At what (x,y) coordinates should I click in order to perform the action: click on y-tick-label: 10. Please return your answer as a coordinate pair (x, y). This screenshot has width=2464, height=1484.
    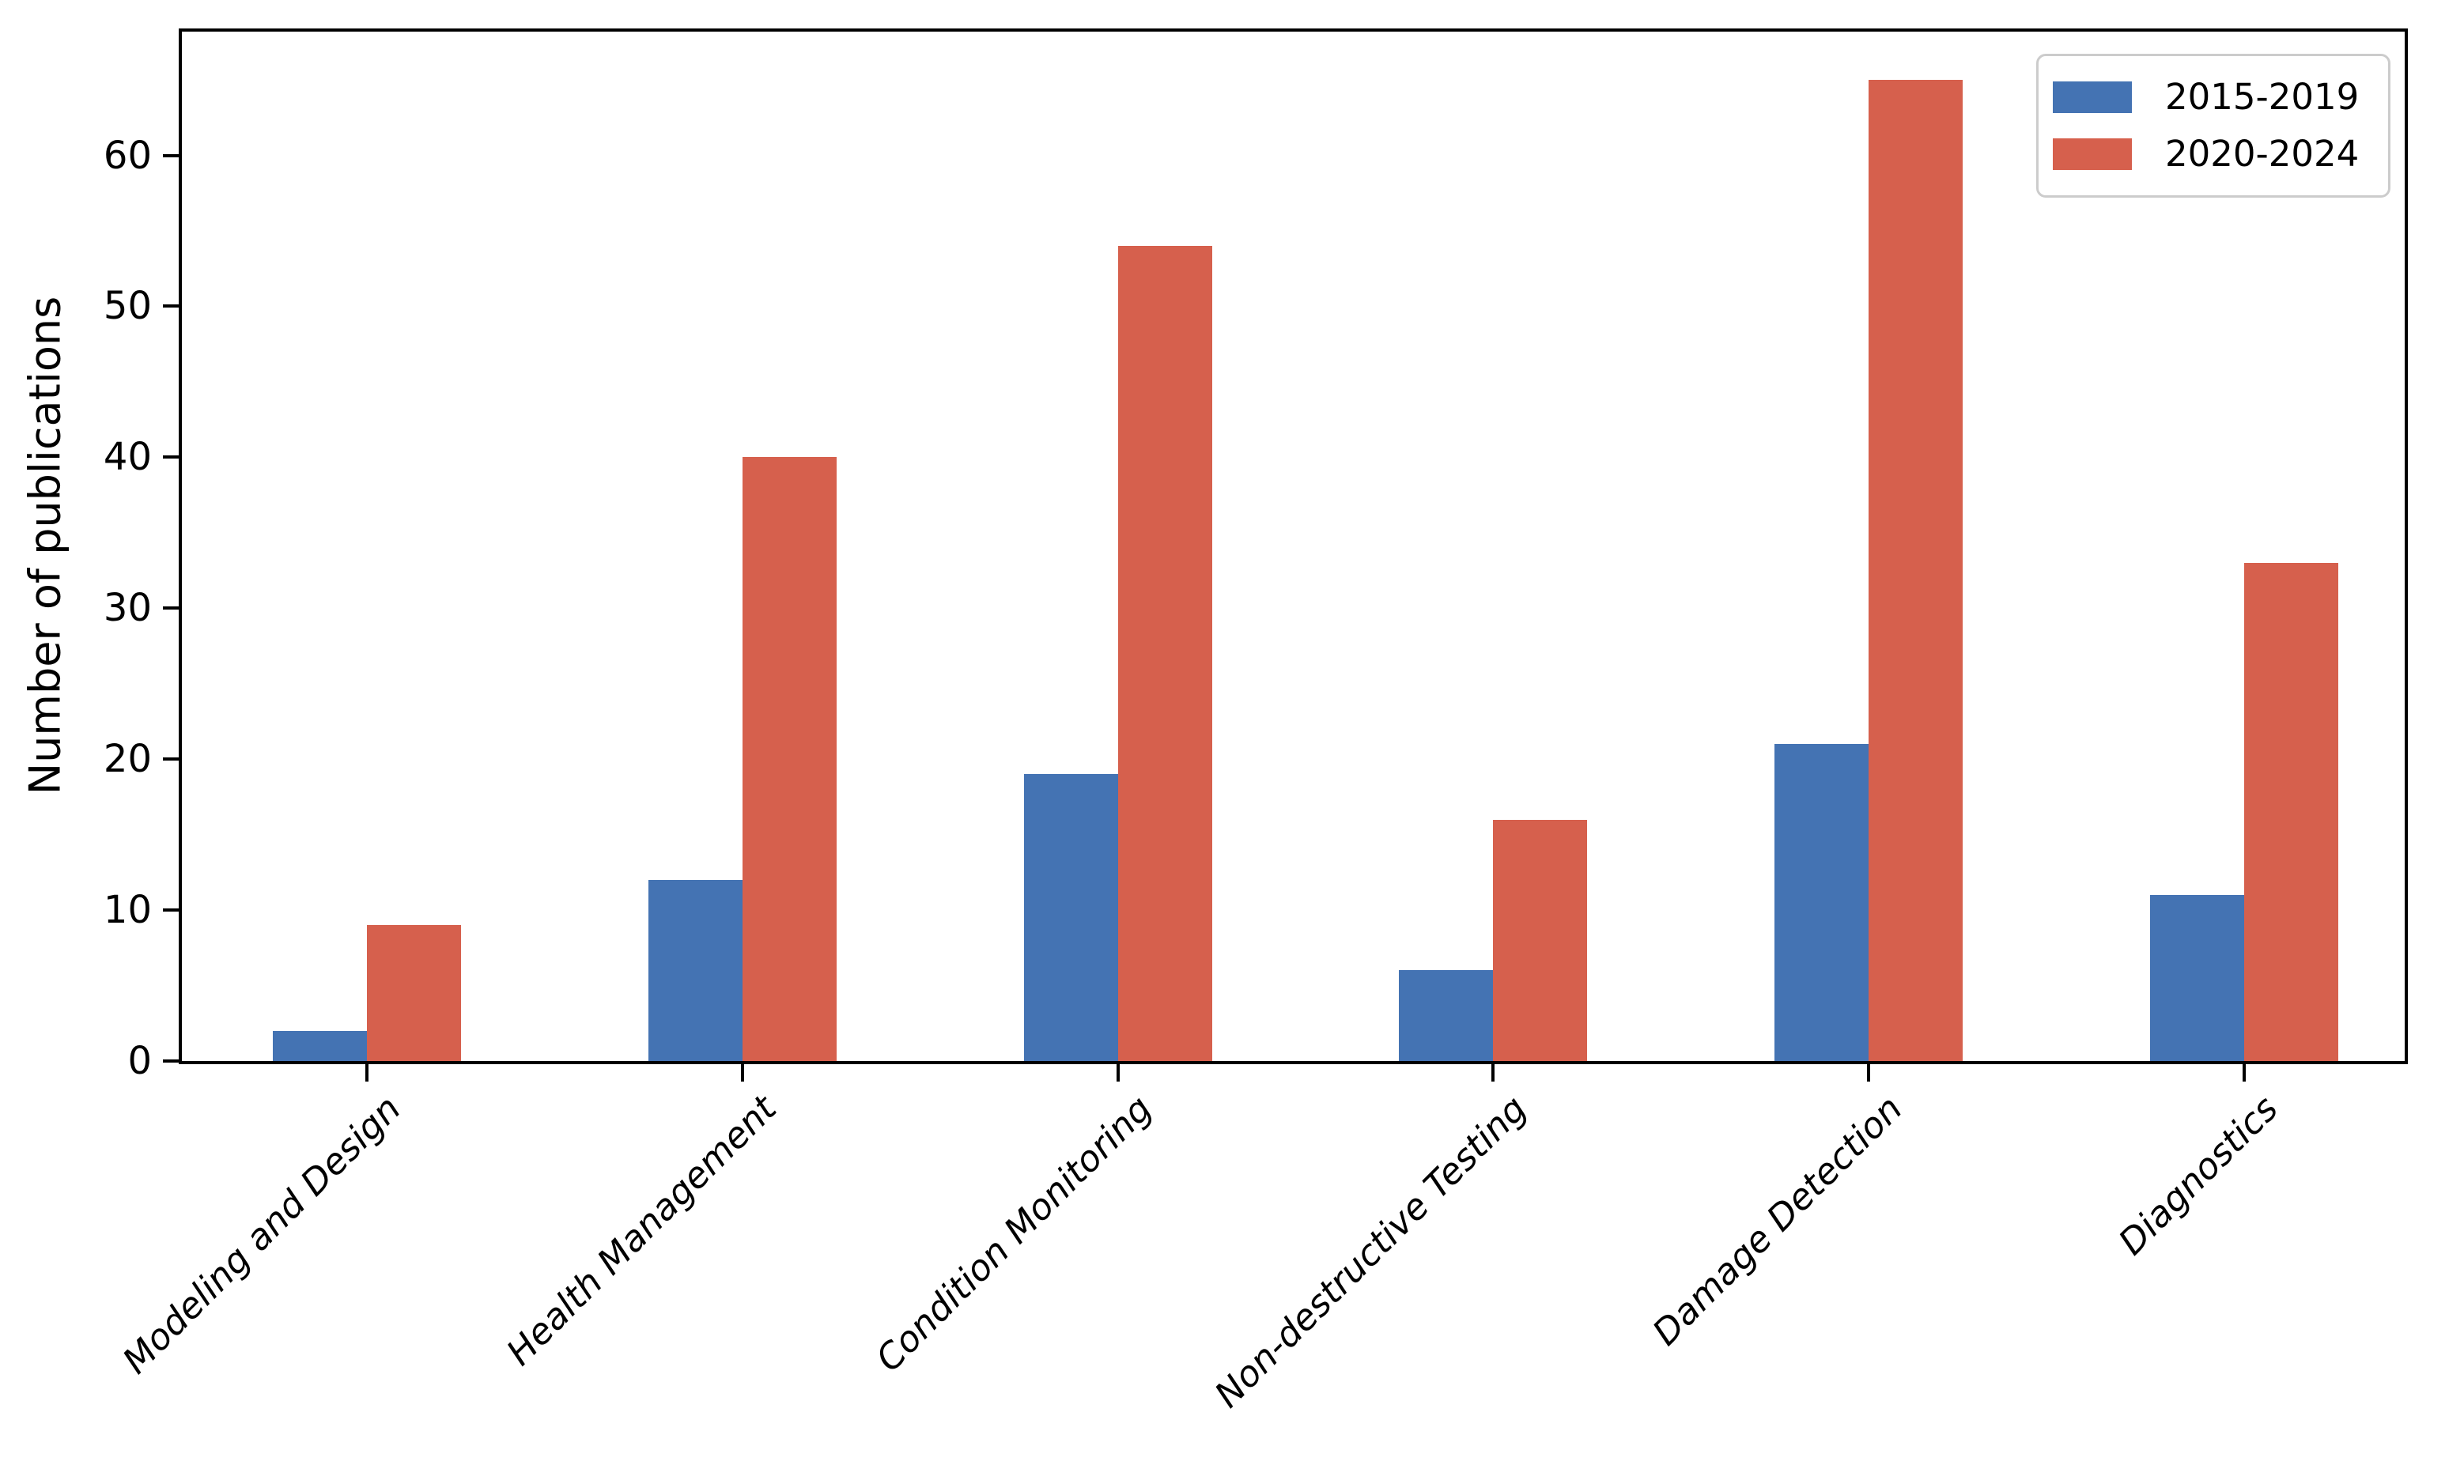
    Looking at the image, I should click on (127, 910).